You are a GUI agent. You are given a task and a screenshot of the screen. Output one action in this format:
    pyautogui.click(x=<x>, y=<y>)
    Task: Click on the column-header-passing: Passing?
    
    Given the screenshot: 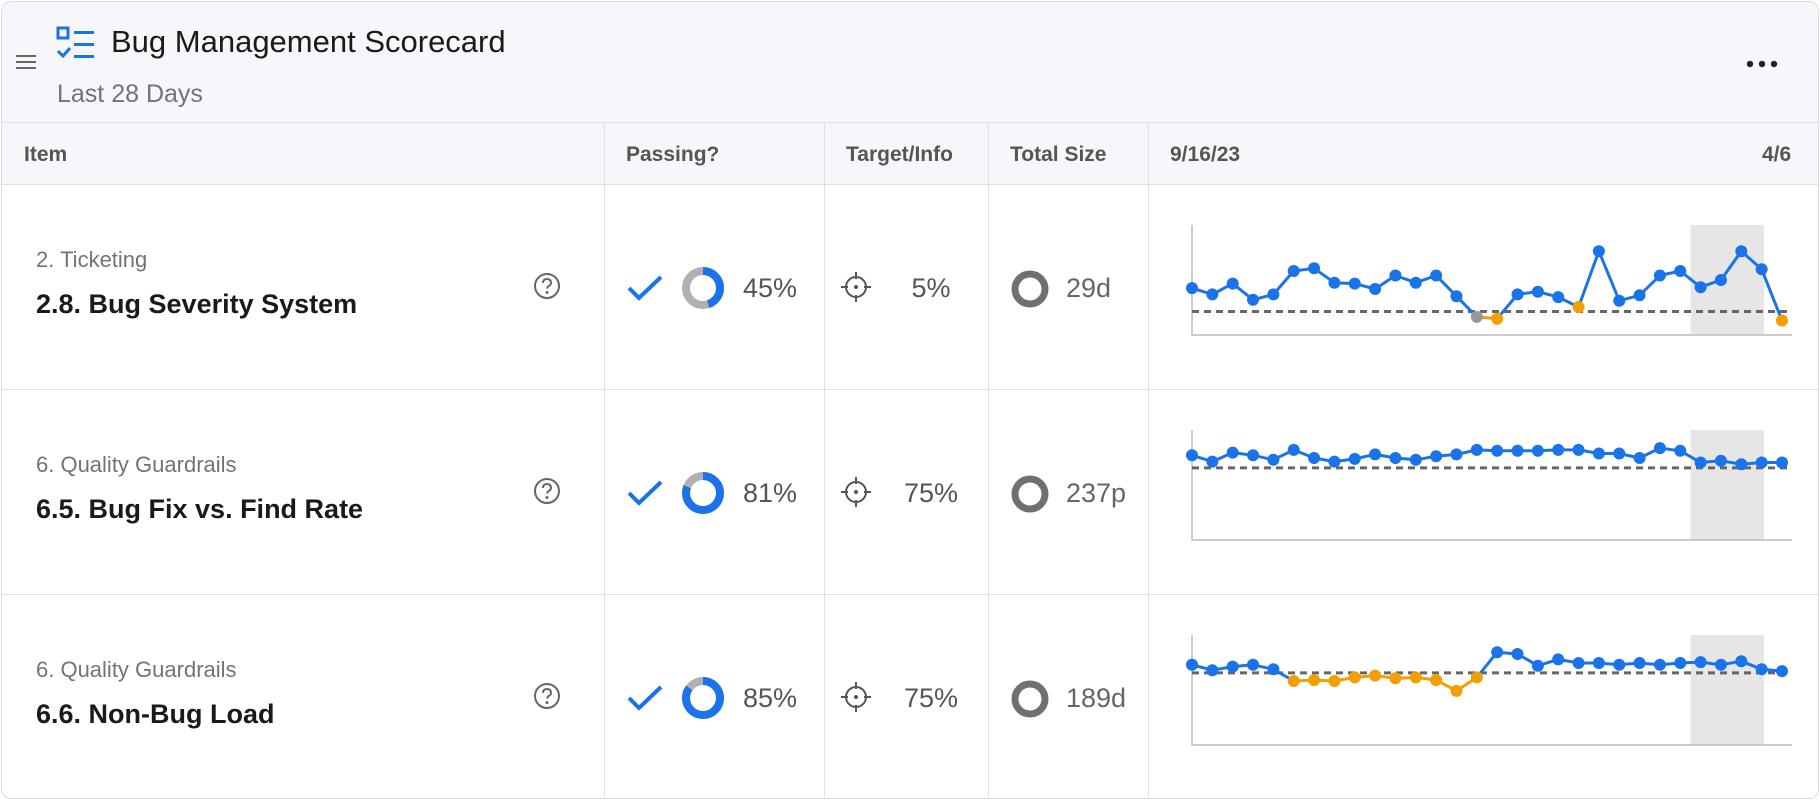 What is the action you would take?
    pyautogui.click(x=673, y=154)
    